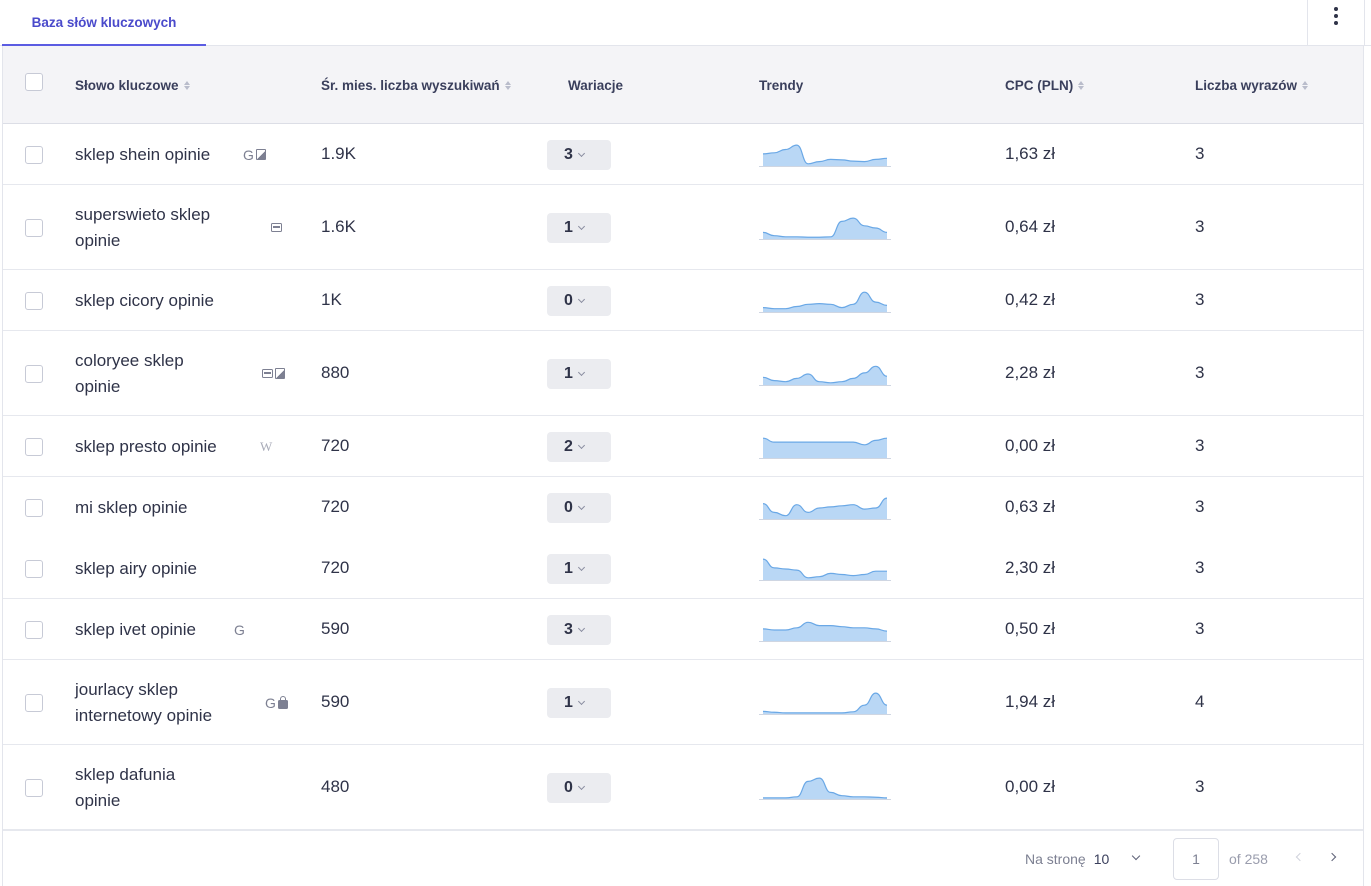 This screenshot has width=1371, height=886. I want to click on column-header-volume: Śr. mies. liczba wyszukiwań, so click(416, 85).